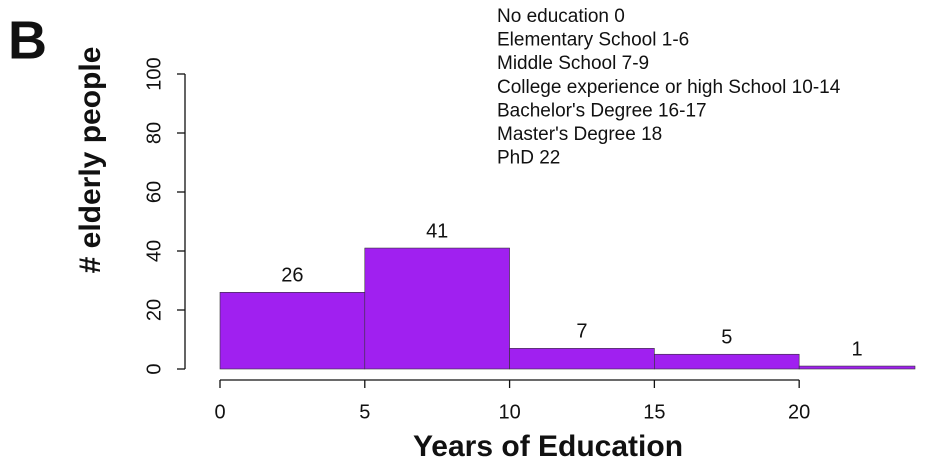 The height and width of the screenshot is (464, 926). I want to click on y-tick-label: 40, so click(154, 251).